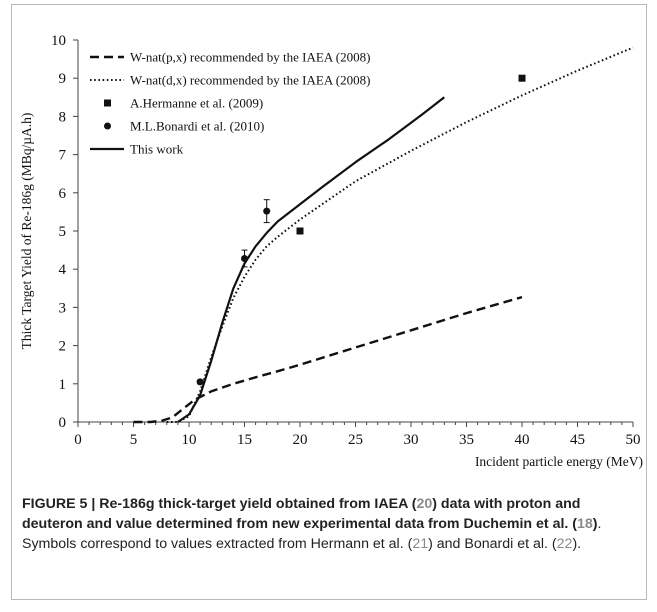 The width and height of the screenshot is (657, 612). Describe the element at coordinates (63, 117) in the screenshot. I see `y-tick-label: 8` at that location.